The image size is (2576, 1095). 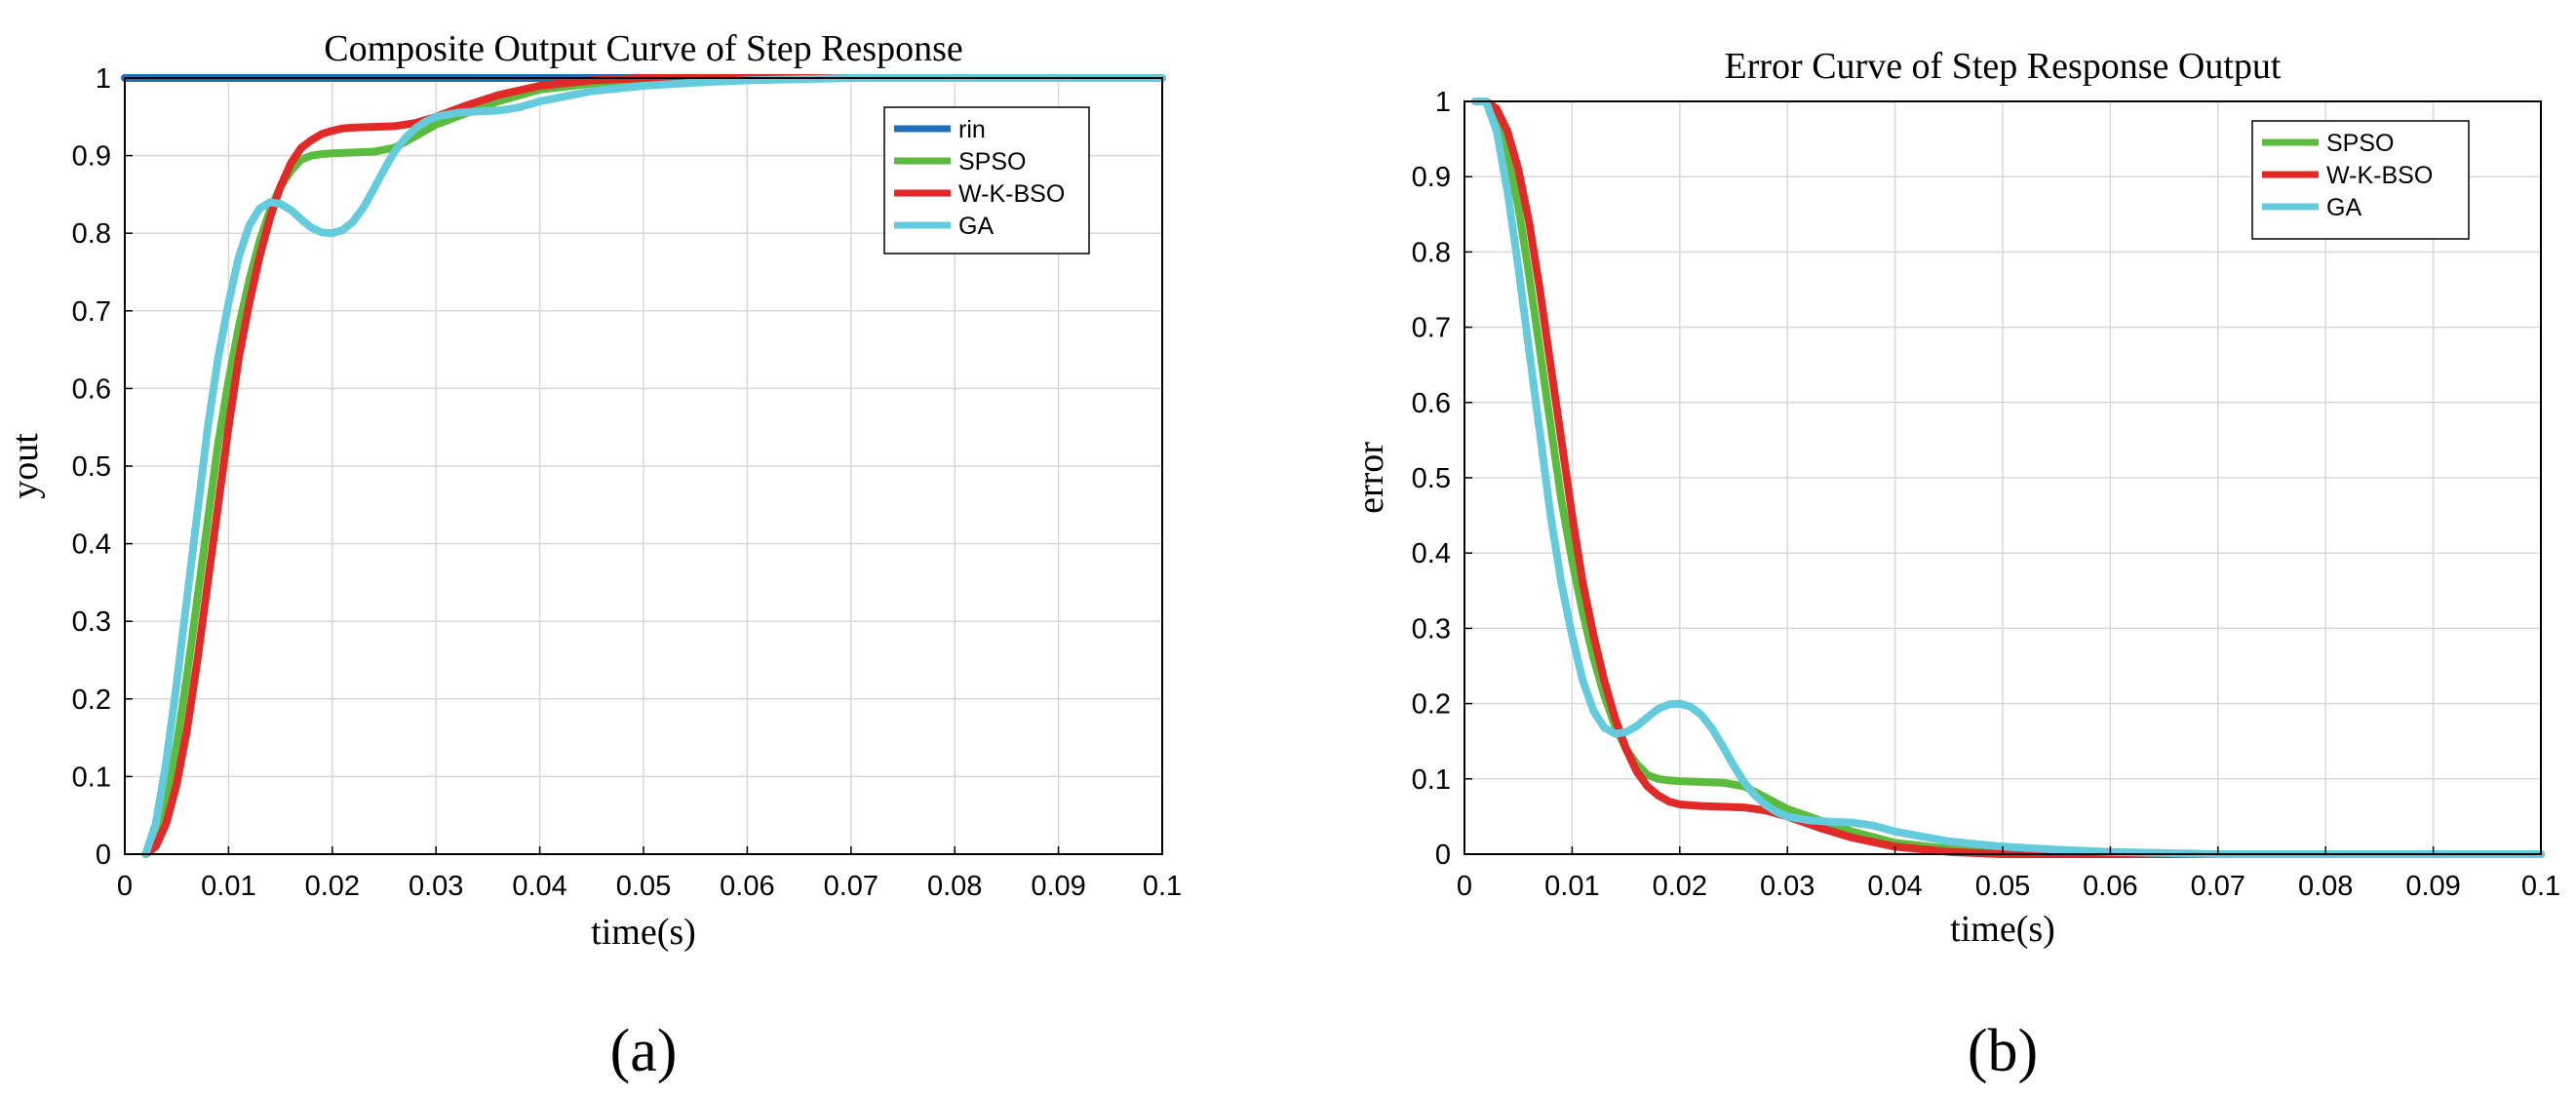 What do you see at coordinates (1431, 479) in the screenshot?
I see `chart-b-y-tick-label: 0.5` at bounding box center [1431, 479].